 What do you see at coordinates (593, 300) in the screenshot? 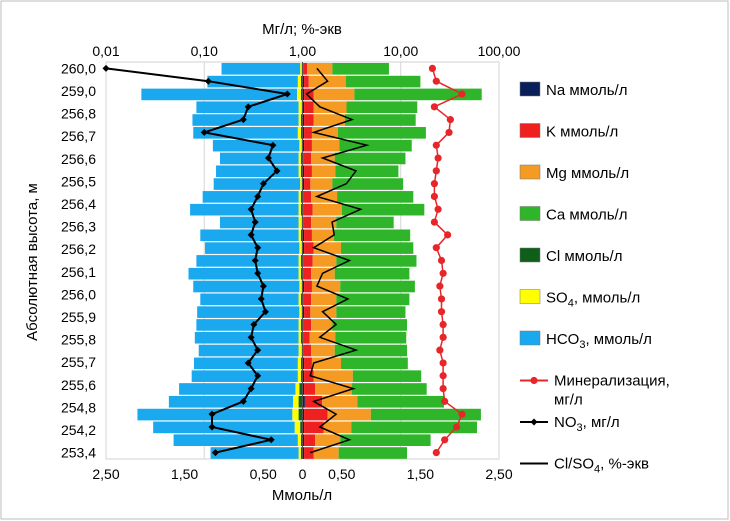
I see `legend-label-so4: SO4, ммоль/л` at bounding box center [593, 300].